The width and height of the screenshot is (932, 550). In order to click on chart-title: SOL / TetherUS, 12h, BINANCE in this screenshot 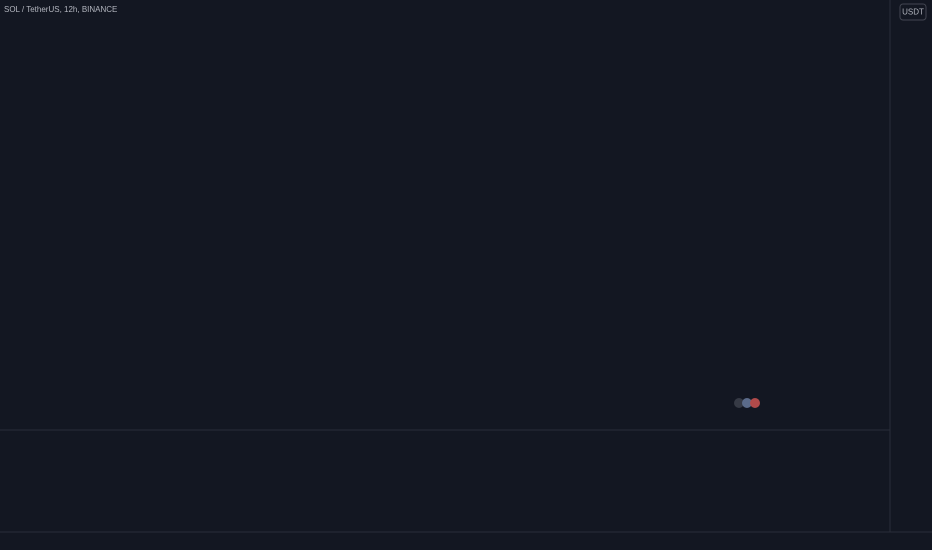, I will do `click(60, 9)`.